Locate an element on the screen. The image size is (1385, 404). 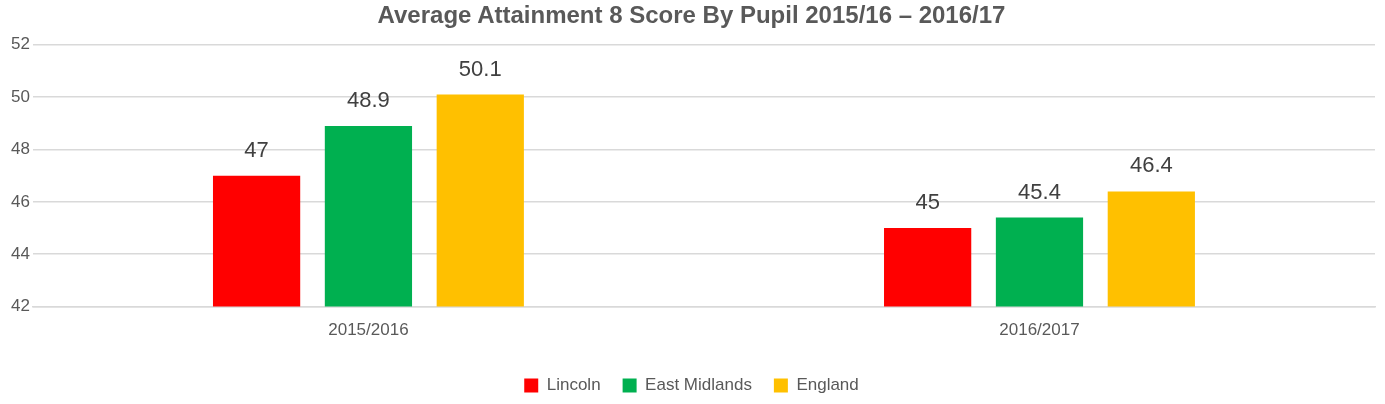
legend-label: Lincoln is located at coordinates (573, 385).